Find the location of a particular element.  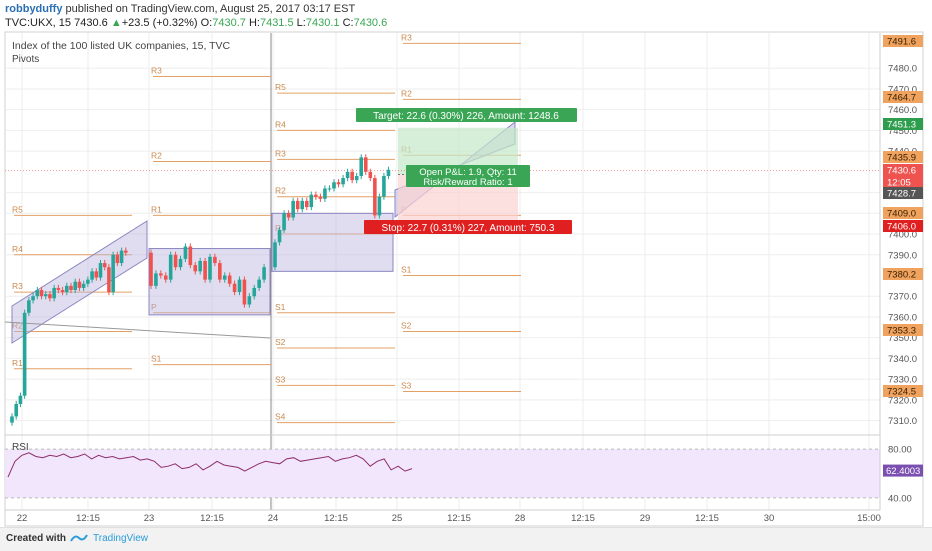

price-tag-pivot: 7324.5 is located at coordinates (901, 392).